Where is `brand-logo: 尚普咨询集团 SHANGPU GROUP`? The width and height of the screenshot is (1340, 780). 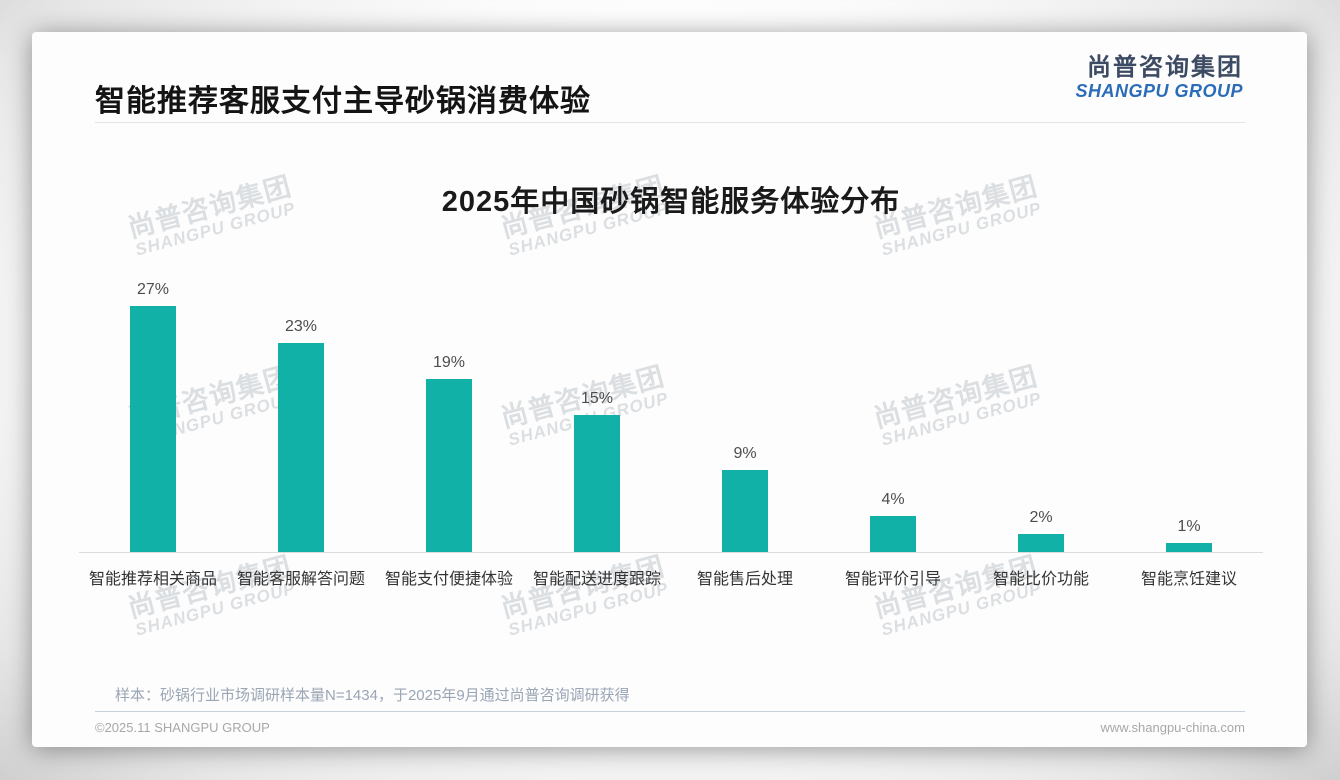
brand-logo: 尚普咨询集团 SHANGPU GROUP is located at coordinates (1159, 77).